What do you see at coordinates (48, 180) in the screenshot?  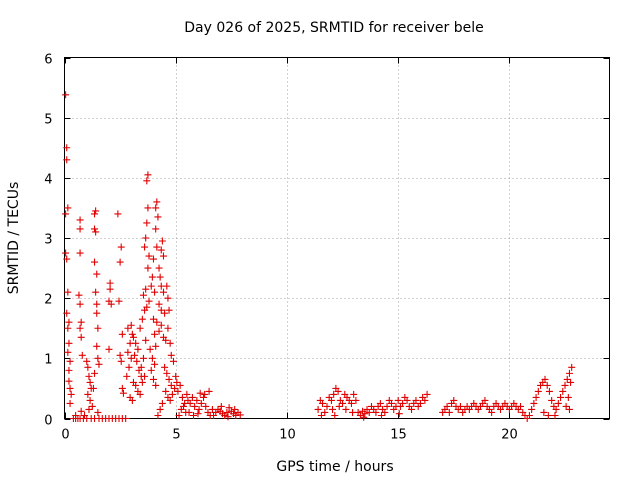 I see `y-tick-label: 4` at bounding box center [48, 180].